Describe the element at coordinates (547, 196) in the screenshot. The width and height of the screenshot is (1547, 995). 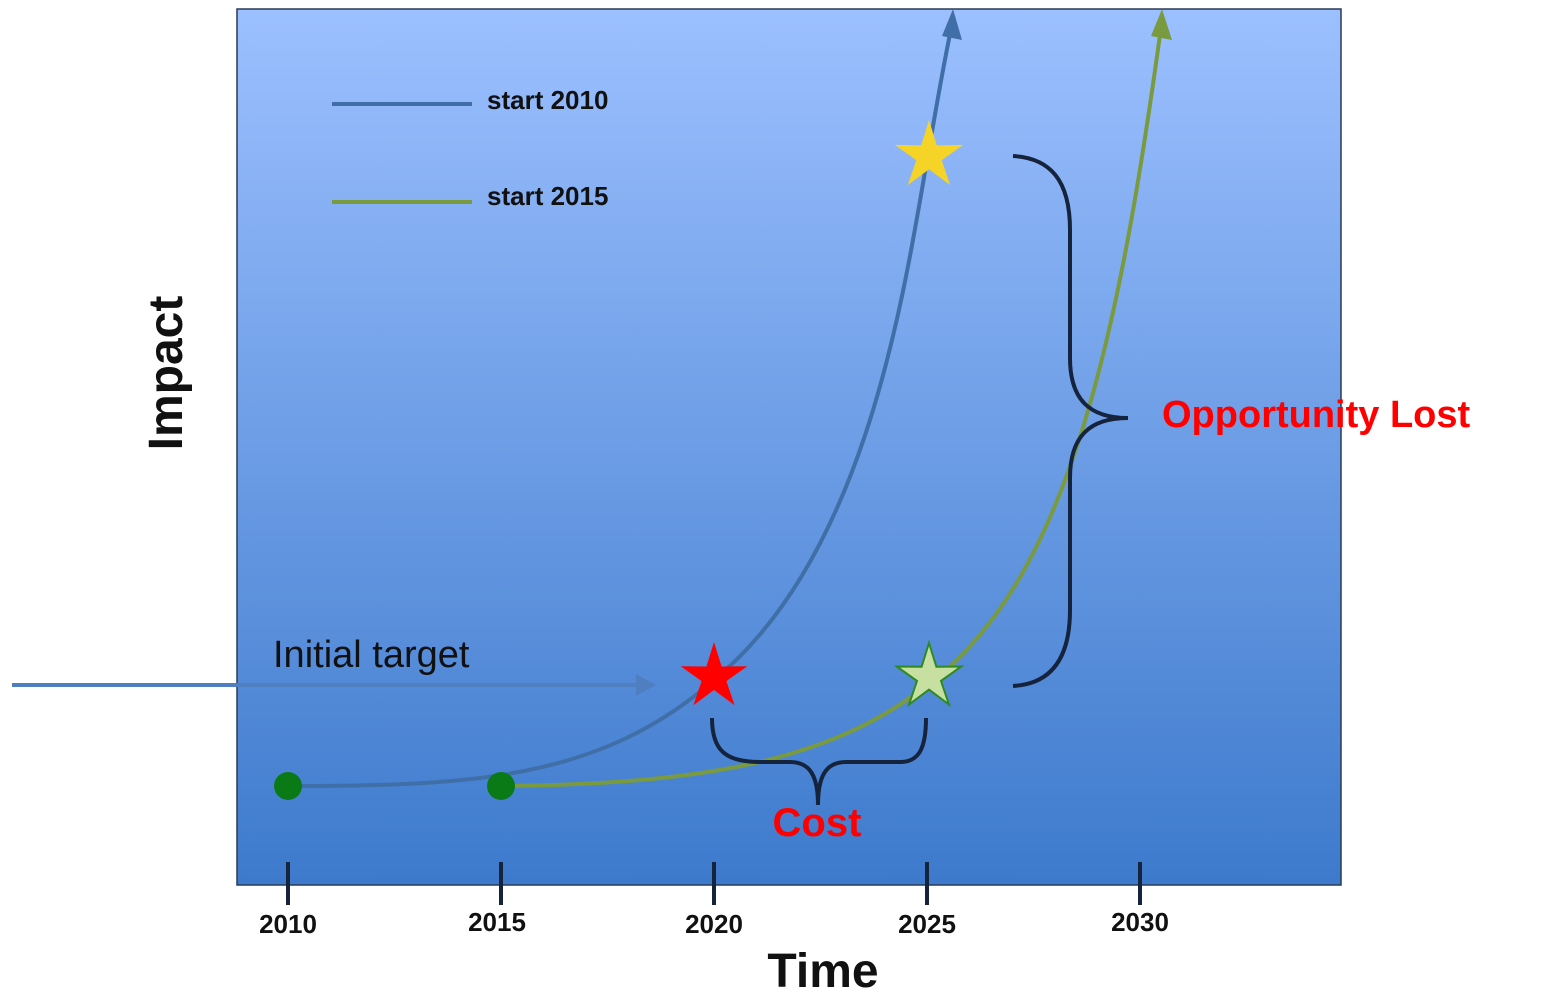
I see `legend-label-start-2015: start 2015` at that location.